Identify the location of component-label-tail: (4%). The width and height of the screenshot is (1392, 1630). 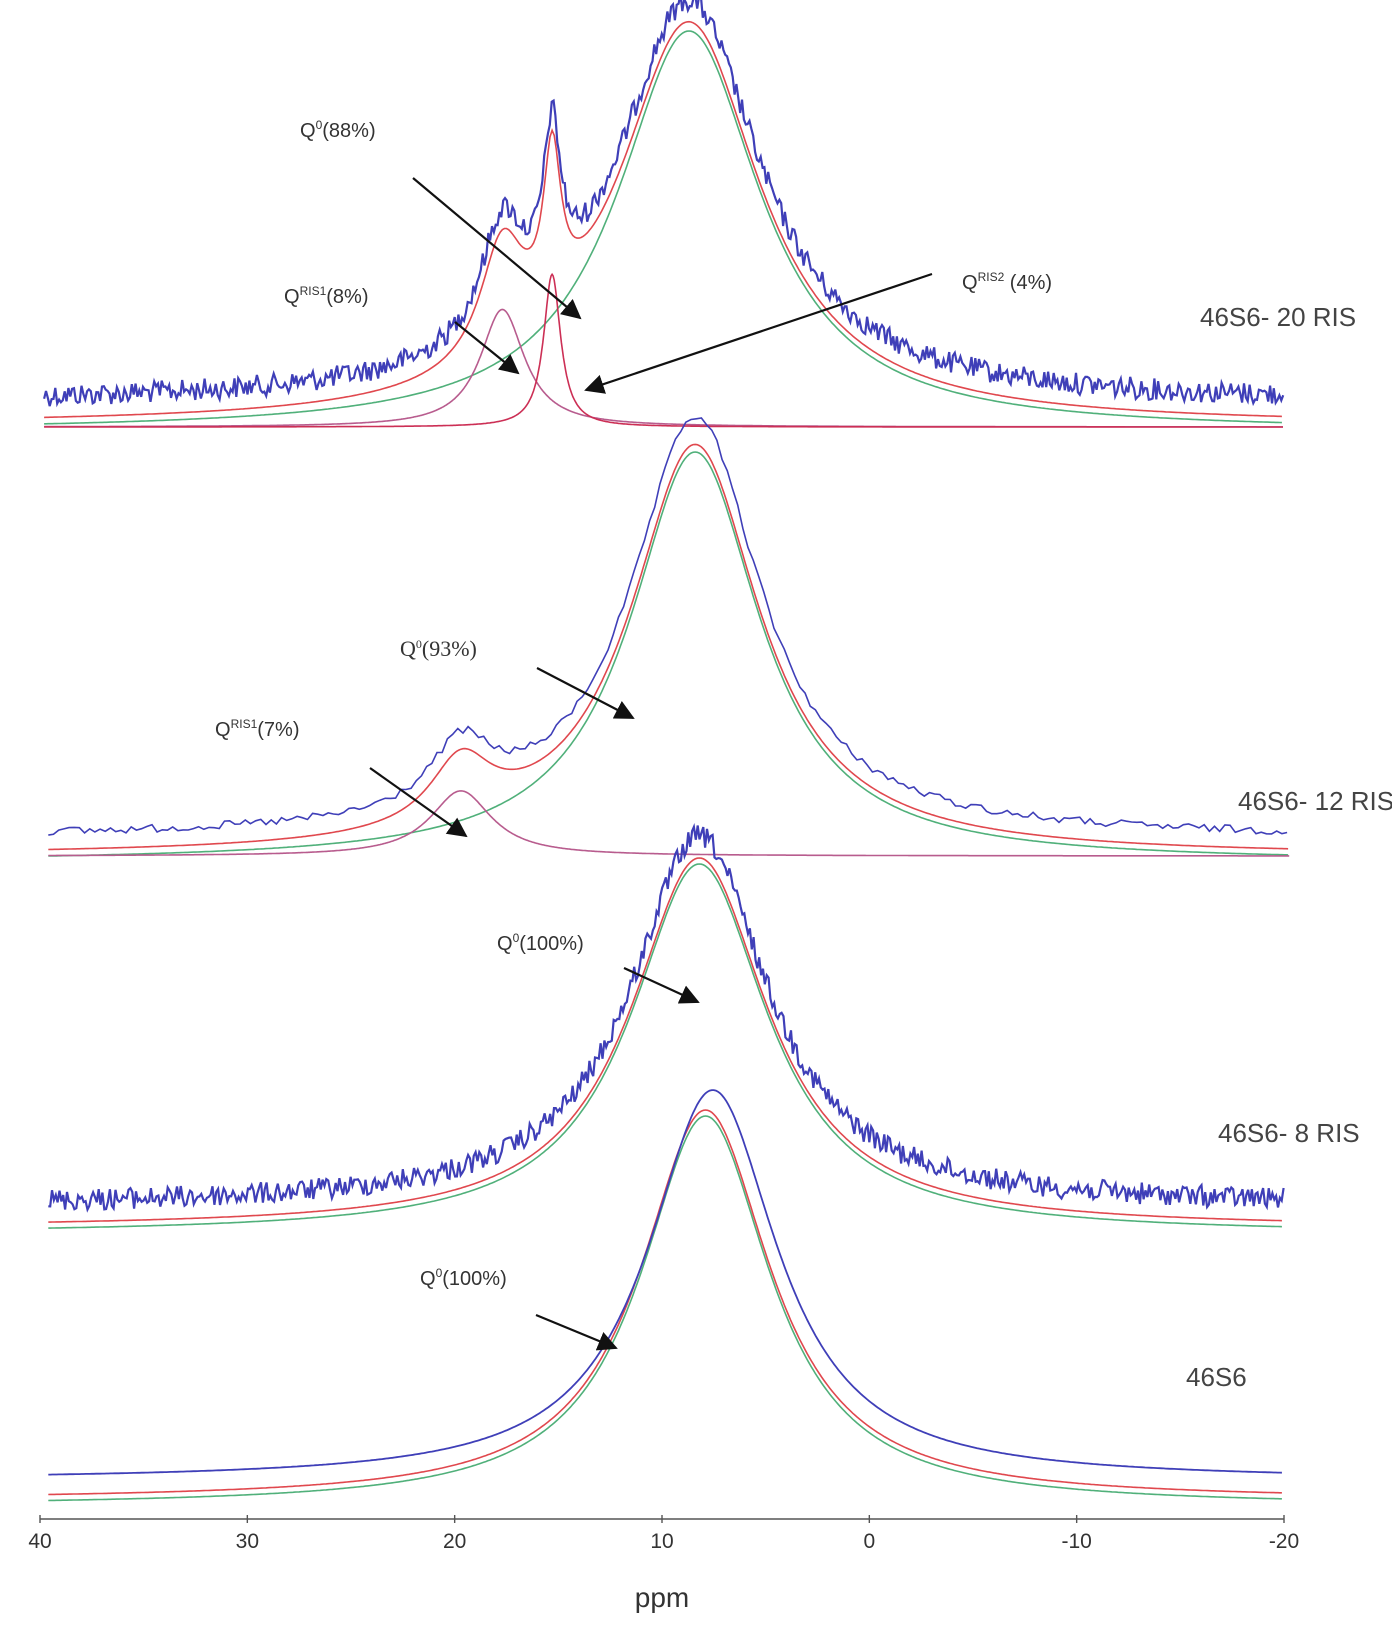
(1028, 283).